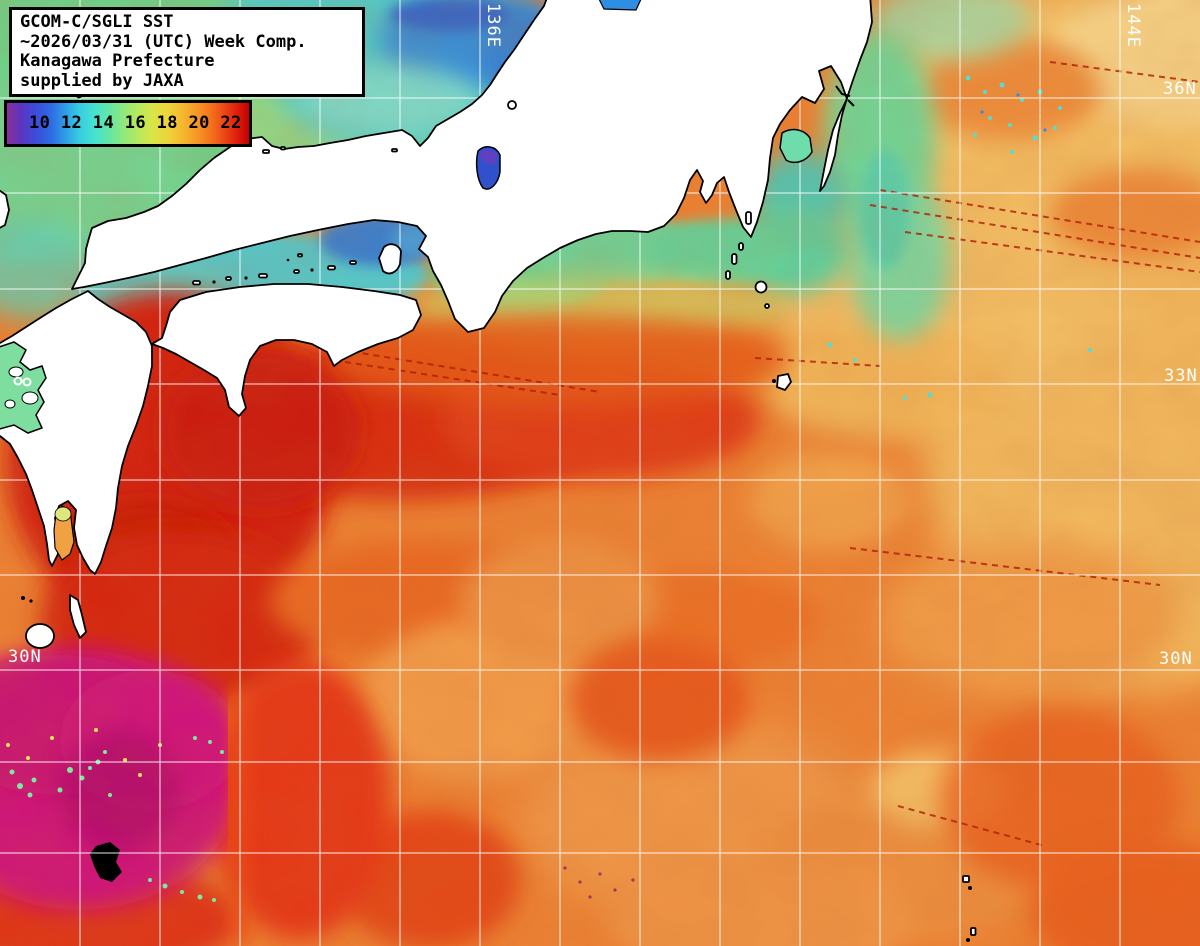 Image resolution: width=1200 pixels, height=946 pixels. I want to click on purple-speckles, so click(599, 882).